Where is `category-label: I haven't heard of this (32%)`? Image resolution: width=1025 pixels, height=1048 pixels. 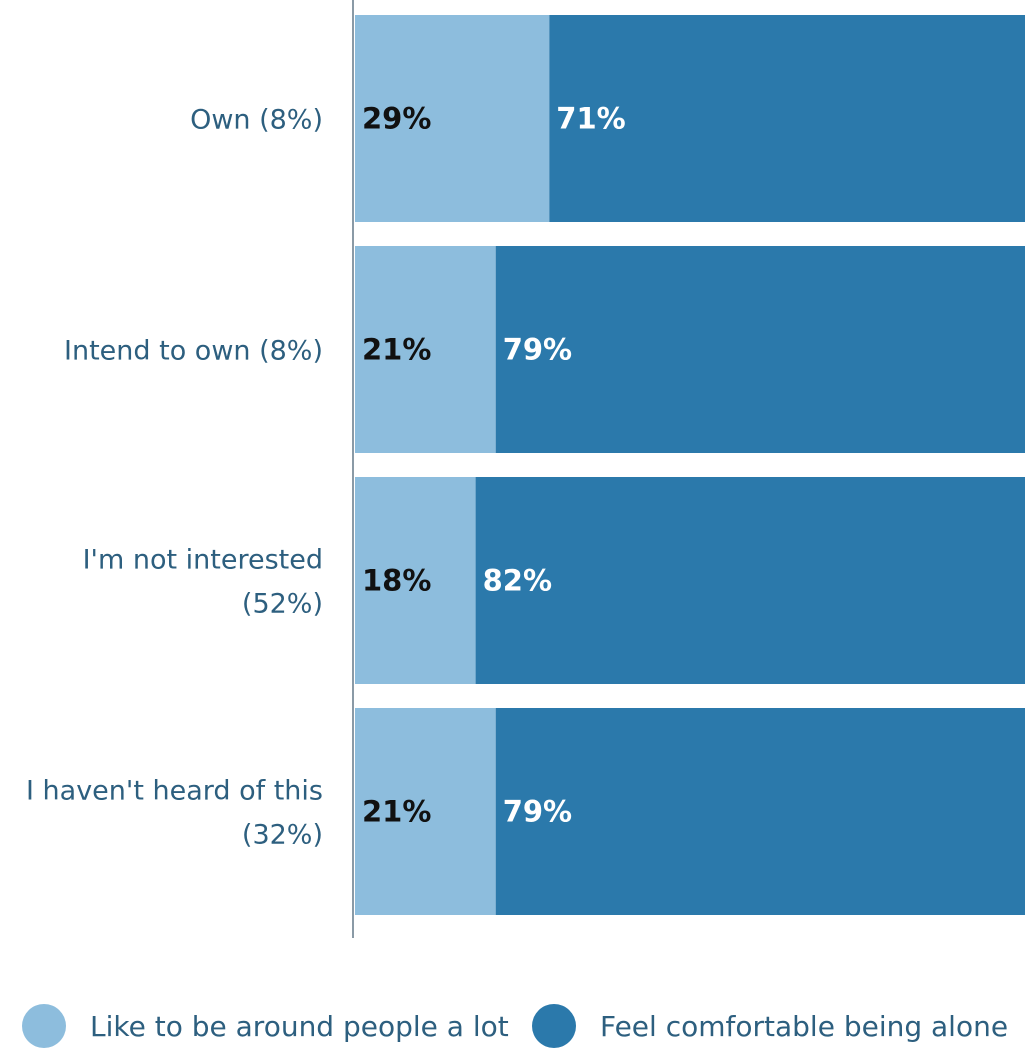 category-label: I haven't heard of this (32%) is located at coordinates (174, 813).